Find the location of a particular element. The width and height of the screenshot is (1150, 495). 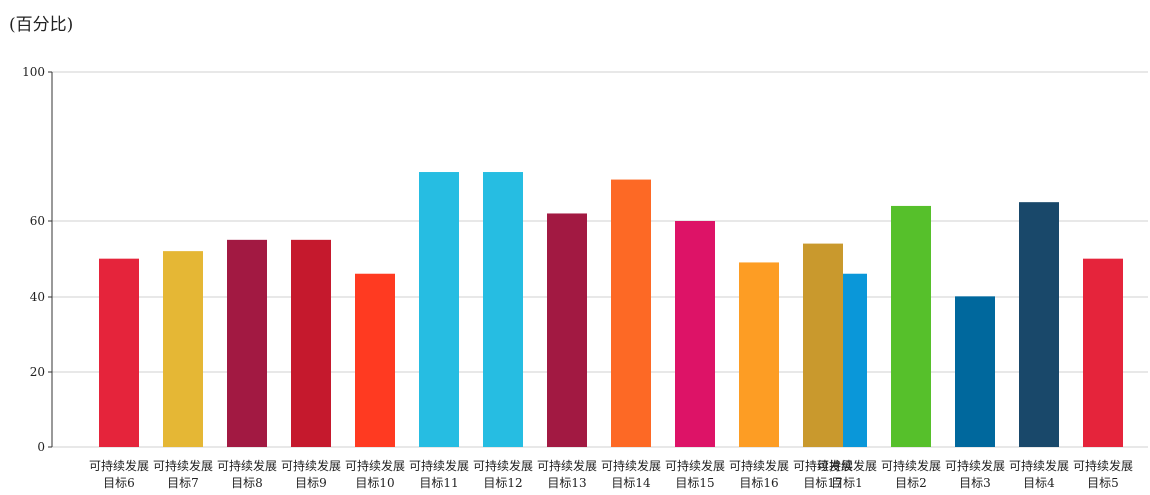

x-category-label-3: 可持续发展目标3 is located at coordinates (975, 474).